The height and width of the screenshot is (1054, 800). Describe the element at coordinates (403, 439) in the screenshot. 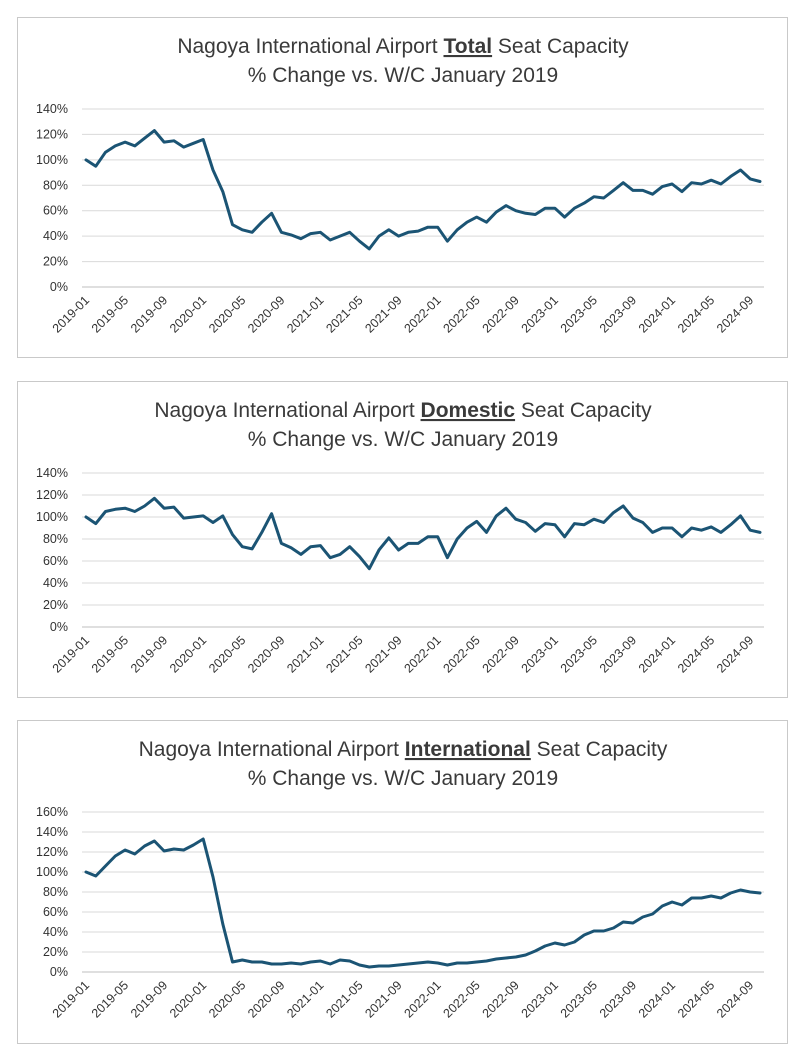

I see `chart-subtitle-domestic: % Change vs. W/C January 2019` at that location.